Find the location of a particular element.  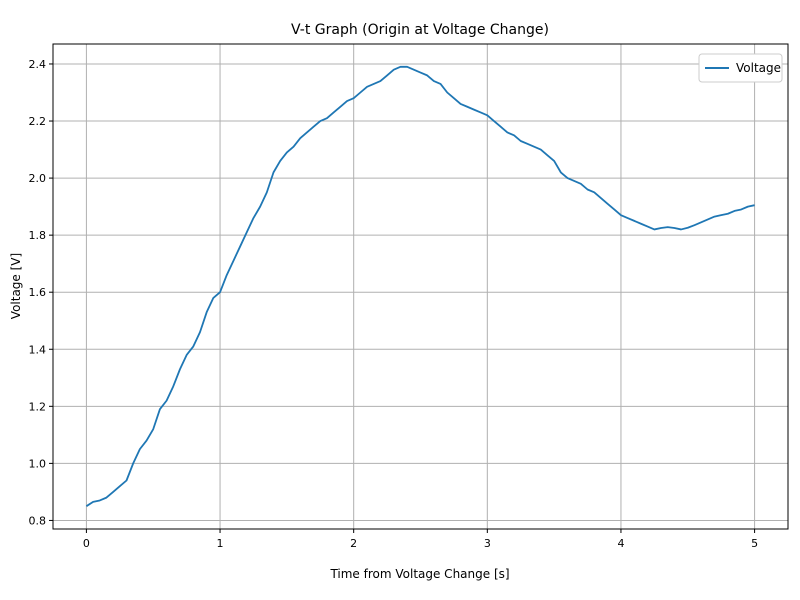

x-tick-label: 4 is located at coordinates (620, 543).